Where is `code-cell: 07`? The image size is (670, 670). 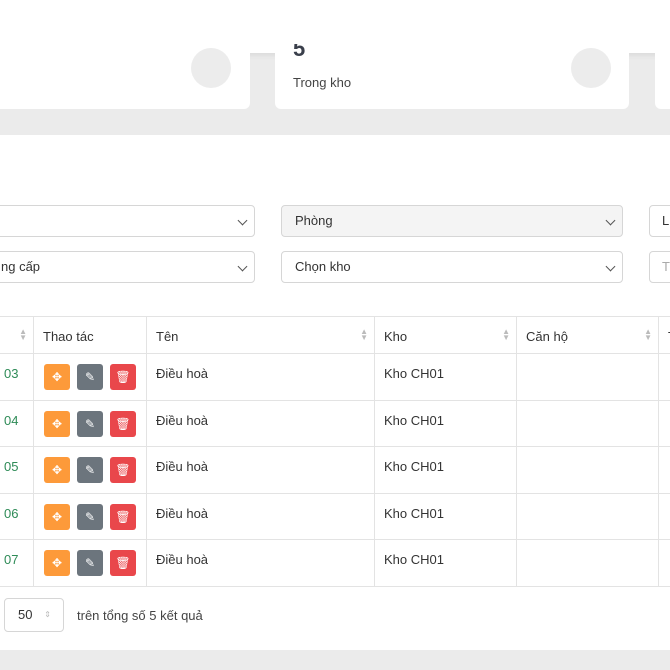
code-cell: 07 is located at coordinates (17, 563).